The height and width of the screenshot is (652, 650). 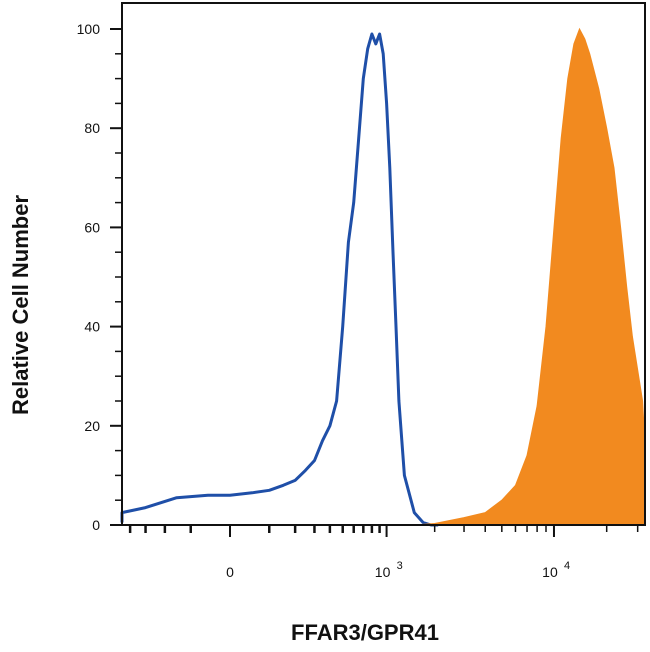 What do you see at coordinates (20, 305) in the screenshot?
I see `y-axis-label: Relative Cell Number` at bounding box center [20, 305].